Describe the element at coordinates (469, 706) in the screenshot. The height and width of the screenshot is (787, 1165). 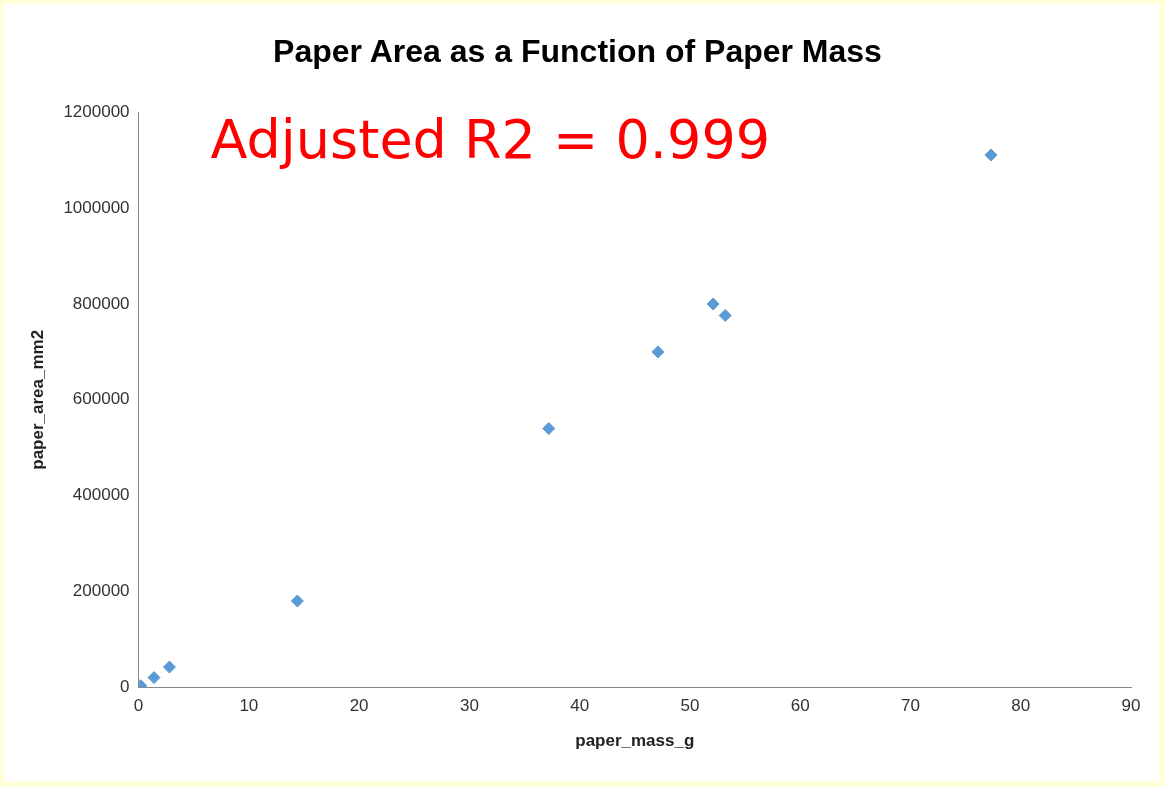
I see `x-tick-label: 30` at that location.